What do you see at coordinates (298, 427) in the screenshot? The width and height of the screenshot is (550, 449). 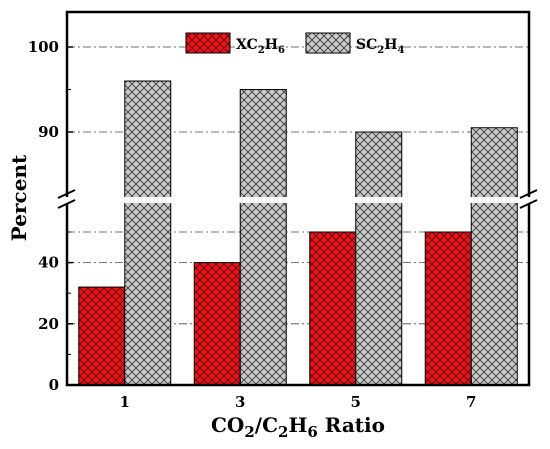 I see `x-axis-title: CO2/C2H6 Ratio` at bounding box center [298, 427].